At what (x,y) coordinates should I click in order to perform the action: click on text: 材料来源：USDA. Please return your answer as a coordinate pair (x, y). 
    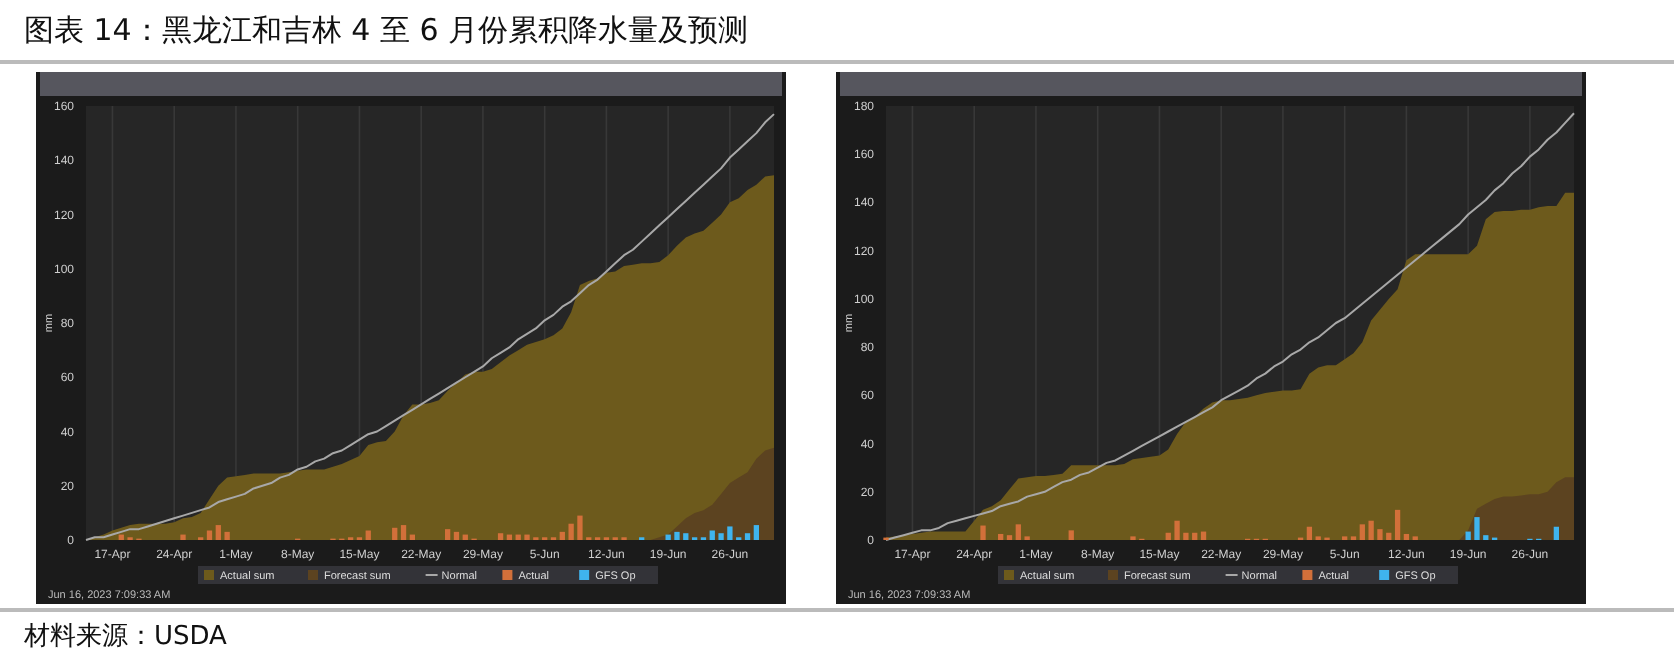
    Looking at the image, I should click on (125, 637).